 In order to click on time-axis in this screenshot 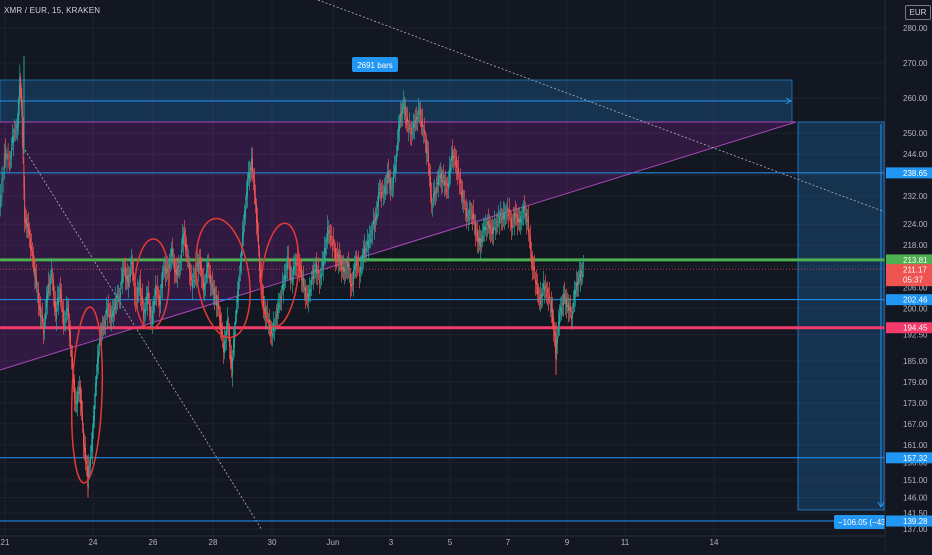, I will do `click(442, 543)`.